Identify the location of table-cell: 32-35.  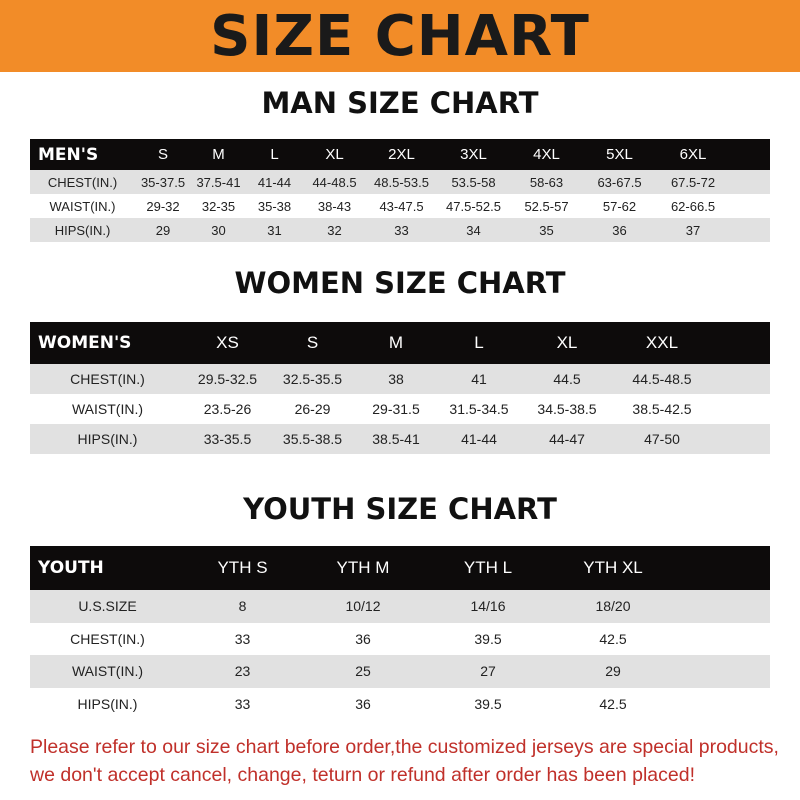
(218, 206).